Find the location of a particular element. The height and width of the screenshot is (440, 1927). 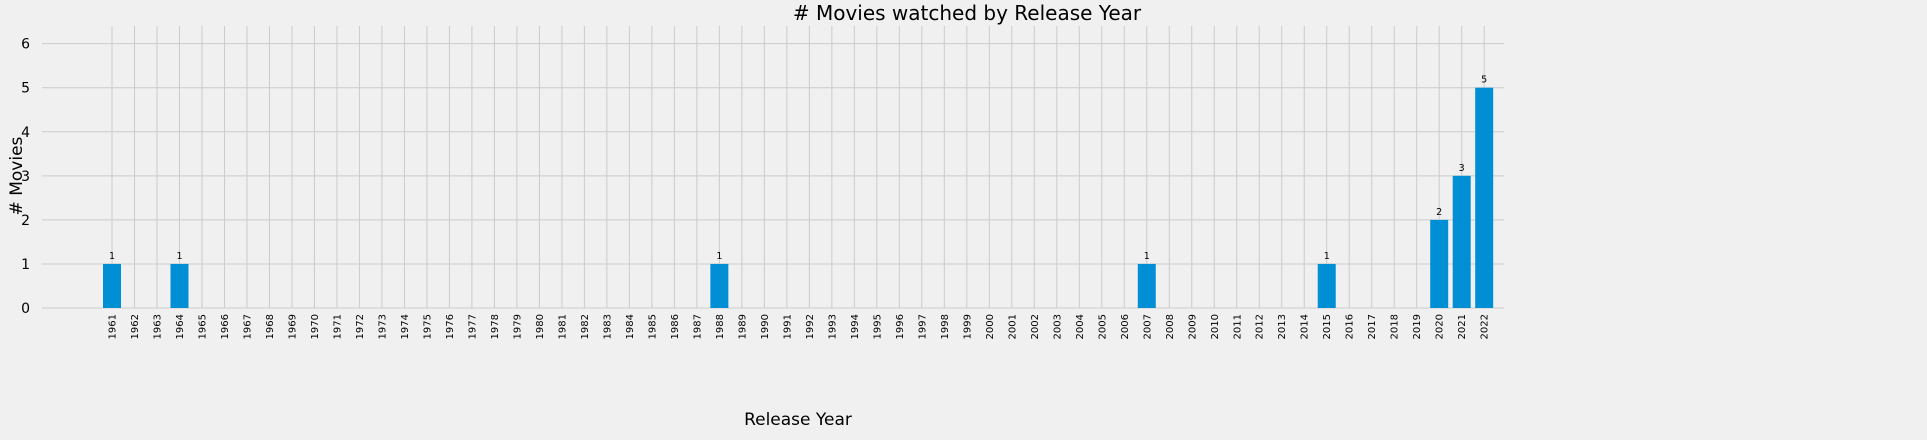

x-tick-label-2008: 2008 is located at coordinates (1170, 326).